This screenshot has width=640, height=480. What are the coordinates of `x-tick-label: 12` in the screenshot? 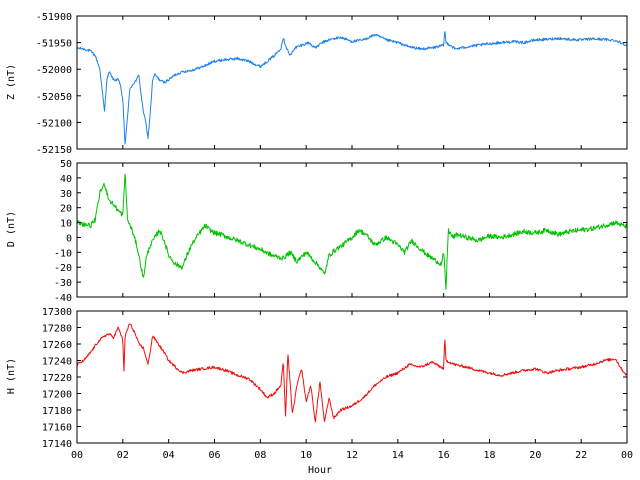 It's located at (352, 455).